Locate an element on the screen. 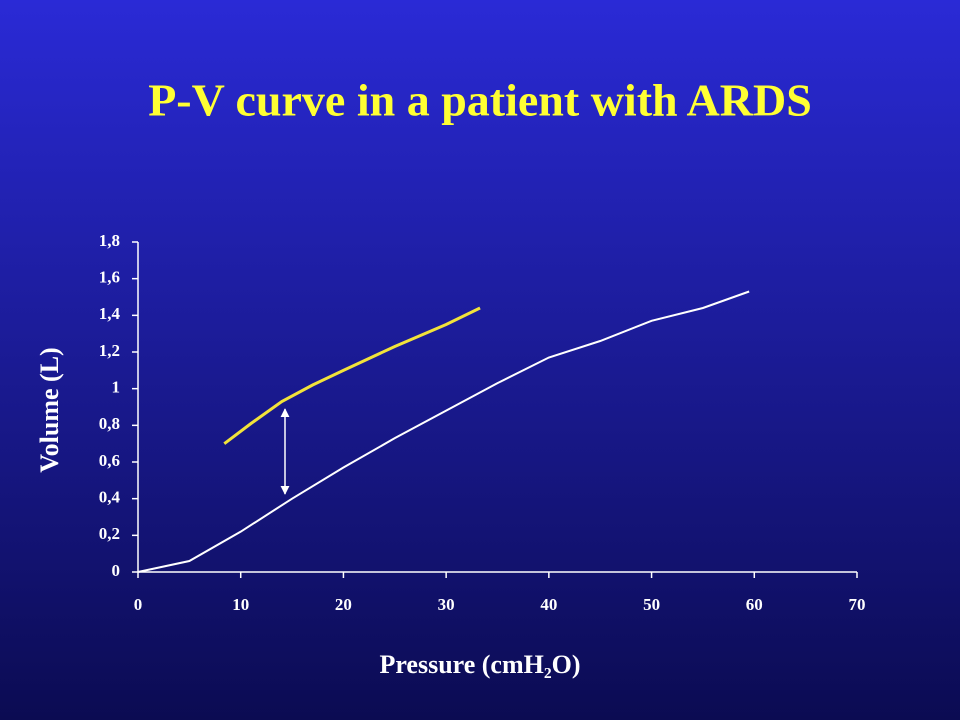  x-tick-label: 30 is located at coordinates (446, 604).